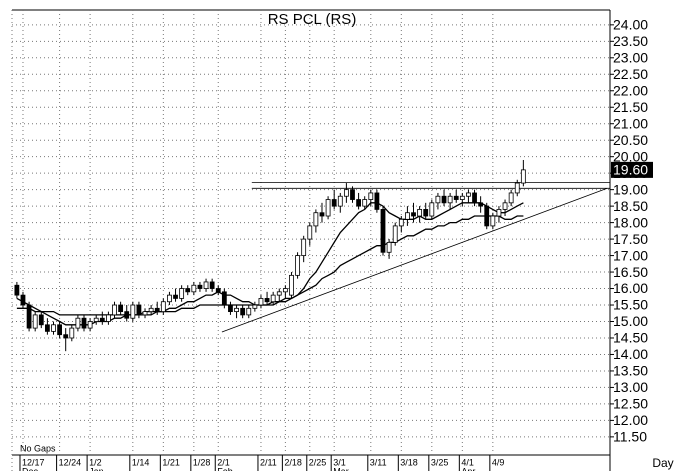 This screenshot has width=691, height=471. What do you see at coordinates (318, 462) in the screenshot?
I see `x-tick-label: 2/25` at bounding box center [318, 462].